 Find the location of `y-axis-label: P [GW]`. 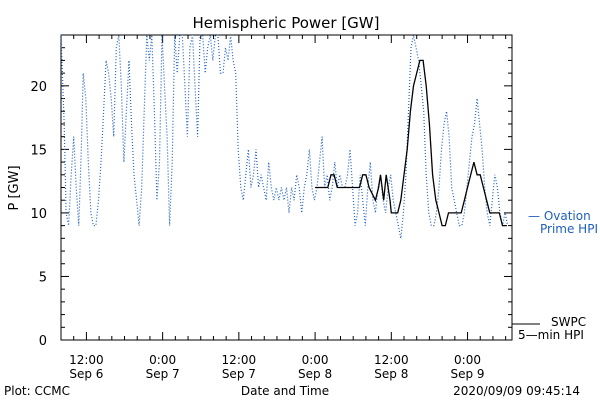

y-axis-label: P [GW] is located at coordinates (14, 187).